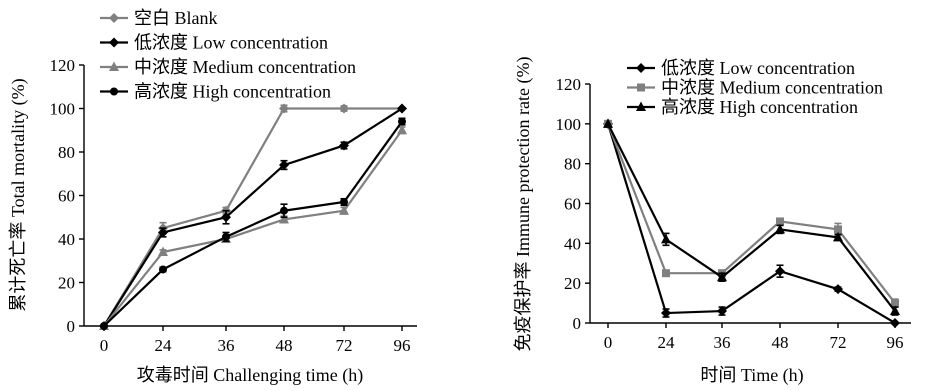 The height and width of the screenshot is (391, 929). Describe the element at coordinates (250, 375) in the screenshot. I see `x-axis-title: 攻毒时间 Challenging time (h)` at that location.